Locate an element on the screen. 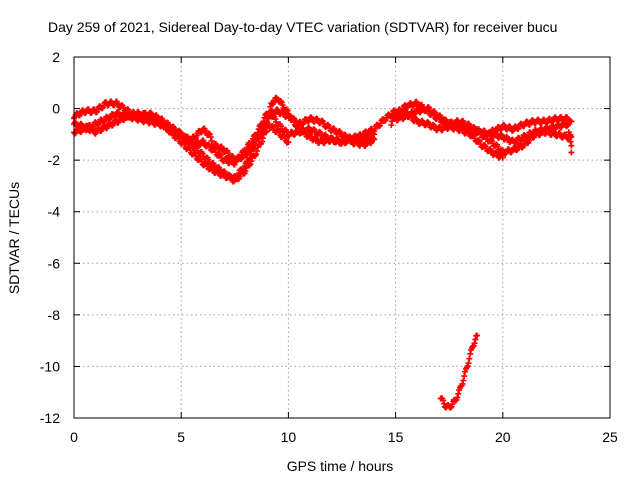 The width and height of the screenshot is (640, 480). y-tick-label: -12 is located at coordinates (50, 418).